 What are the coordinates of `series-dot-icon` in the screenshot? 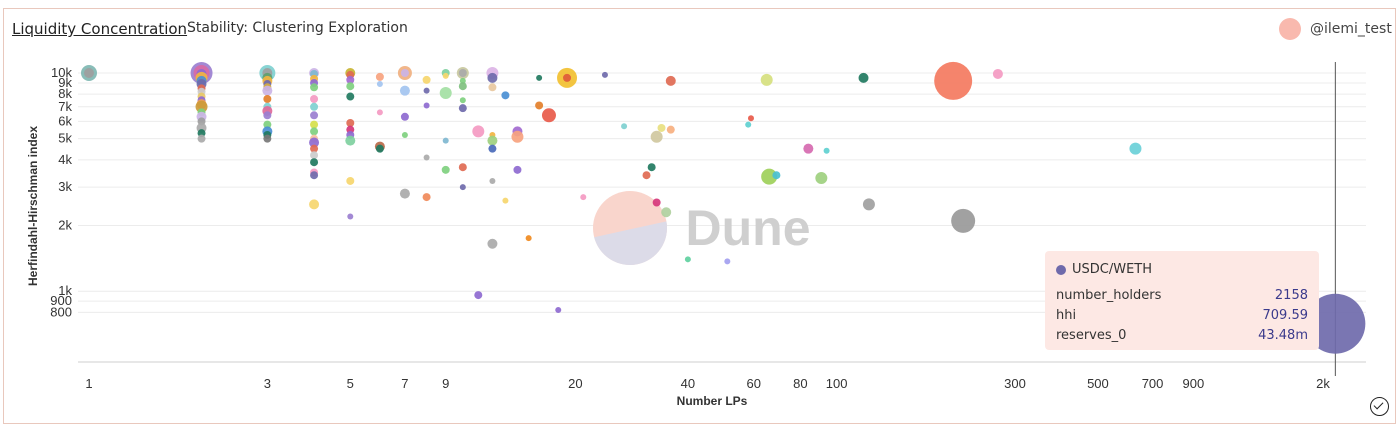 It's located at (1061, 269).